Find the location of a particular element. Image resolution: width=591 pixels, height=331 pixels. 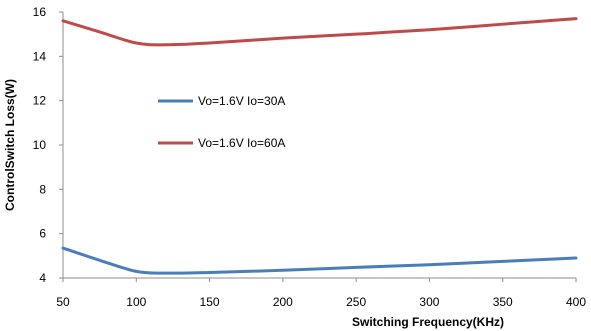

legend: Vo=1.6V Io=30A Vo=1.6V Io=60A is located at coordinates (221, 122).